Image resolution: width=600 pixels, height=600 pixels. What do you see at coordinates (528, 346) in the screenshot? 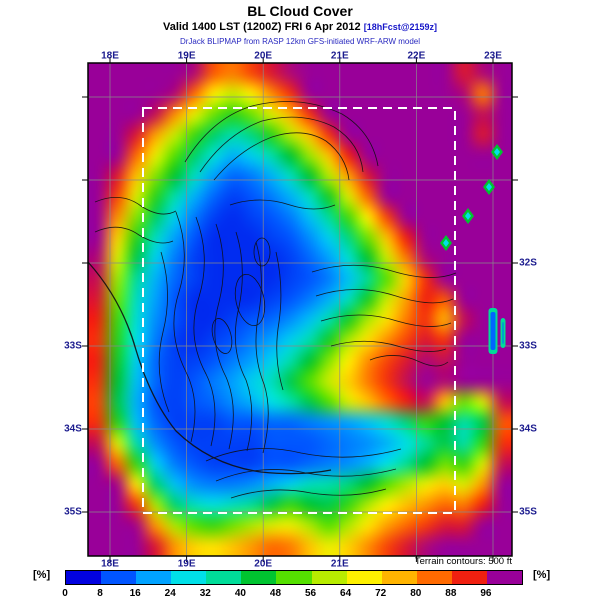
I see `lat-label-right: 33S` at bounding box center [528, 346].